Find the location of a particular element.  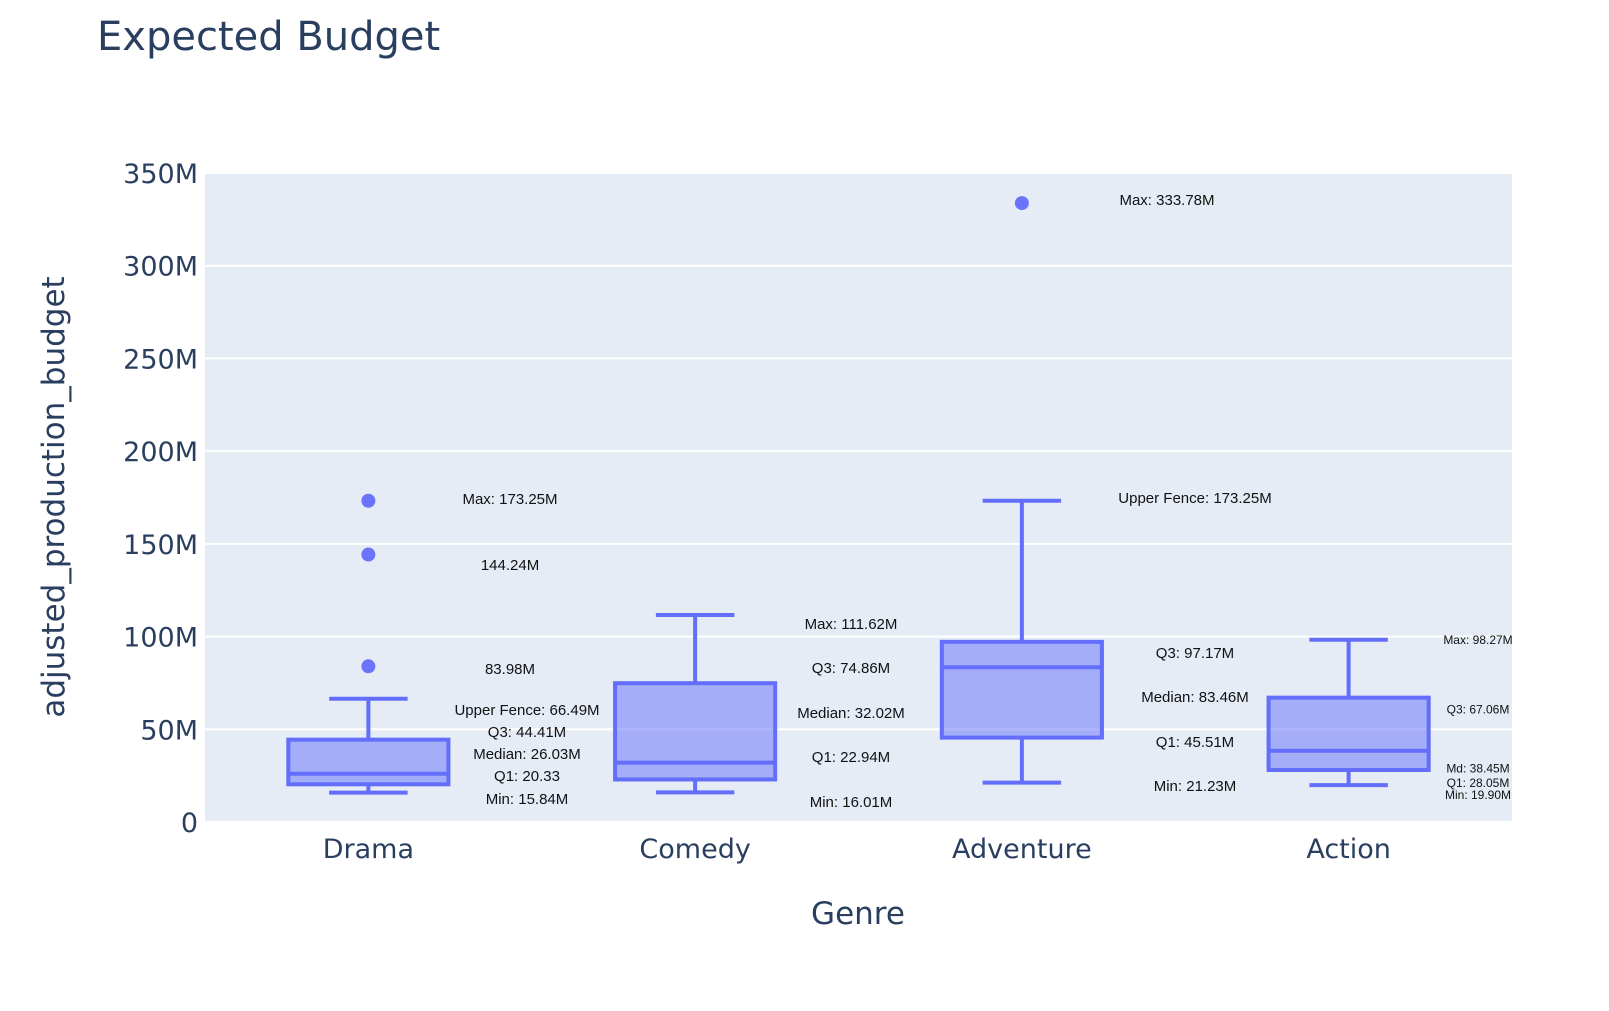

annotation-label: Q3: 97.17M is located at coordinates (1195, 653).